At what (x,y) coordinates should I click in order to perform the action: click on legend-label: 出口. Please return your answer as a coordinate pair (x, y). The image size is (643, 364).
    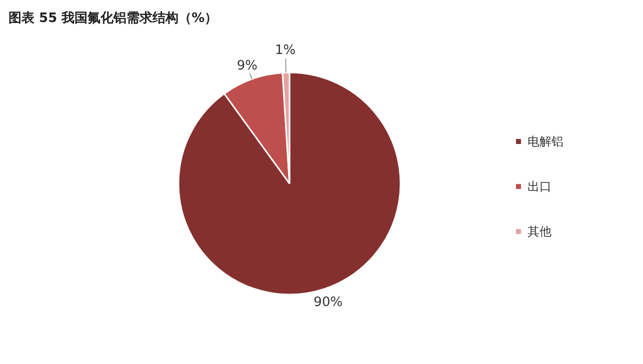
    Looking at the image, I should click on (540, 187).